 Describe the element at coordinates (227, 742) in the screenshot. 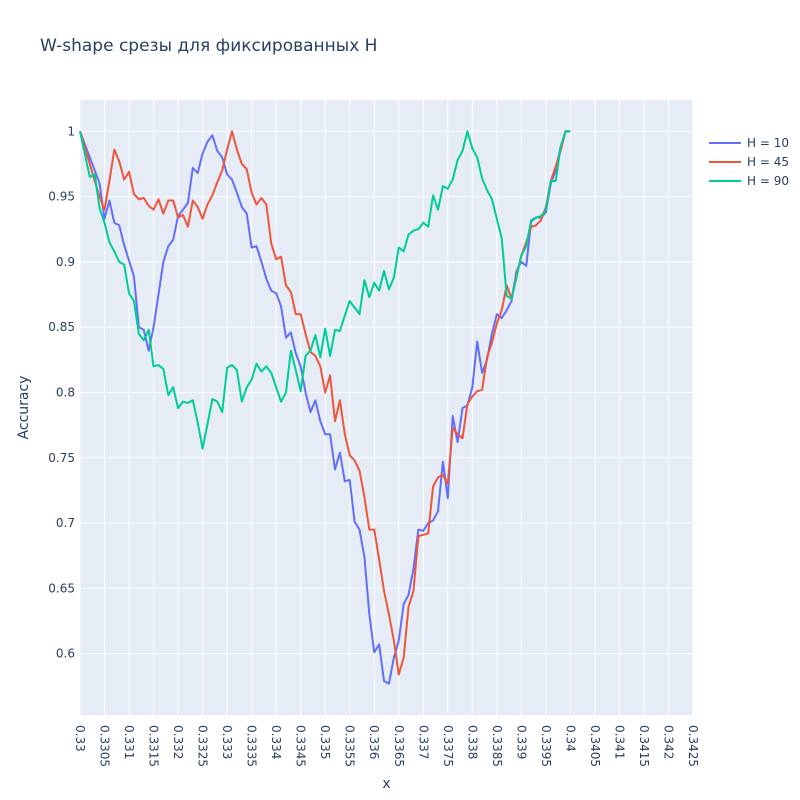

I see `x-tick-label: 0.333` at that location.